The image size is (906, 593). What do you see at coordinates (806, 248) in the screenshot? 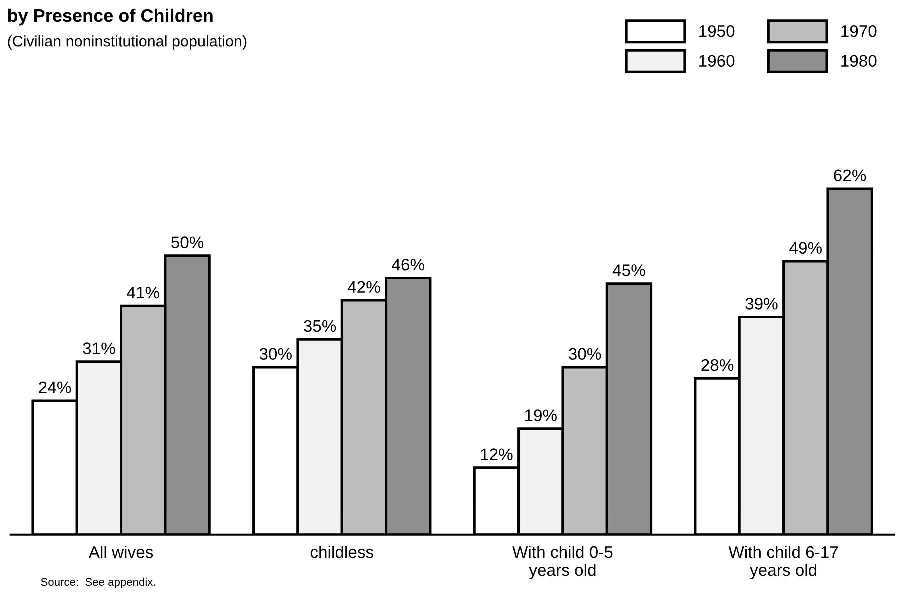
I see `data-label: 49%` at bounding box center [806, 248].